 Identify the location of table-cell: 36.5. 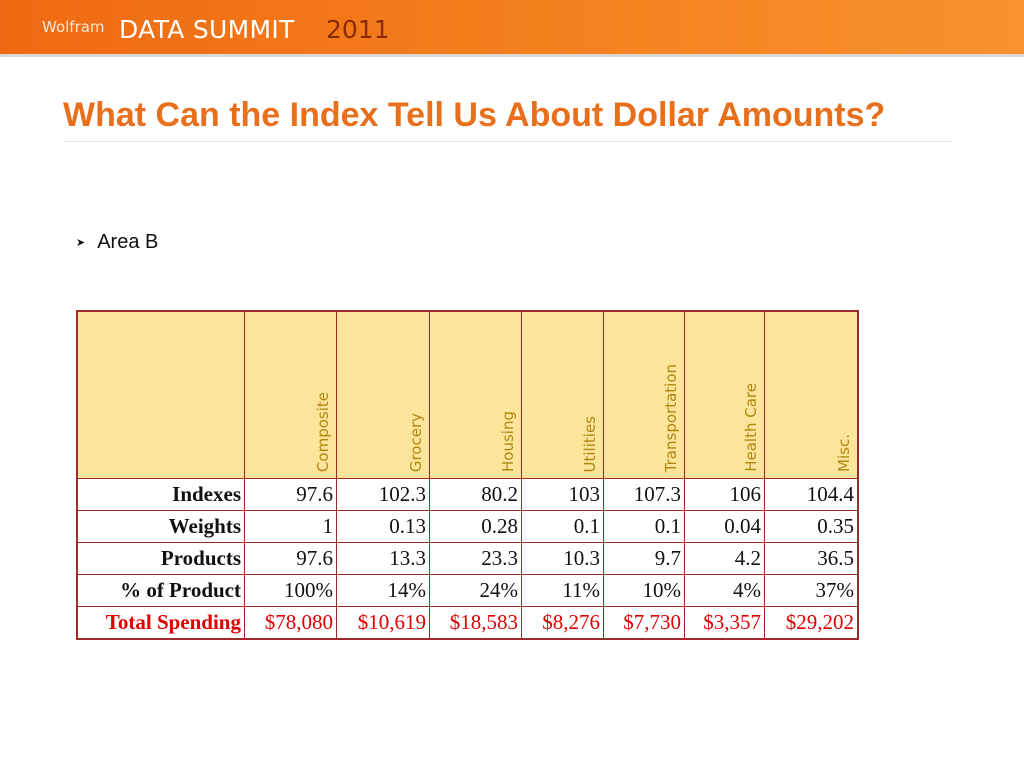
(811, 558).